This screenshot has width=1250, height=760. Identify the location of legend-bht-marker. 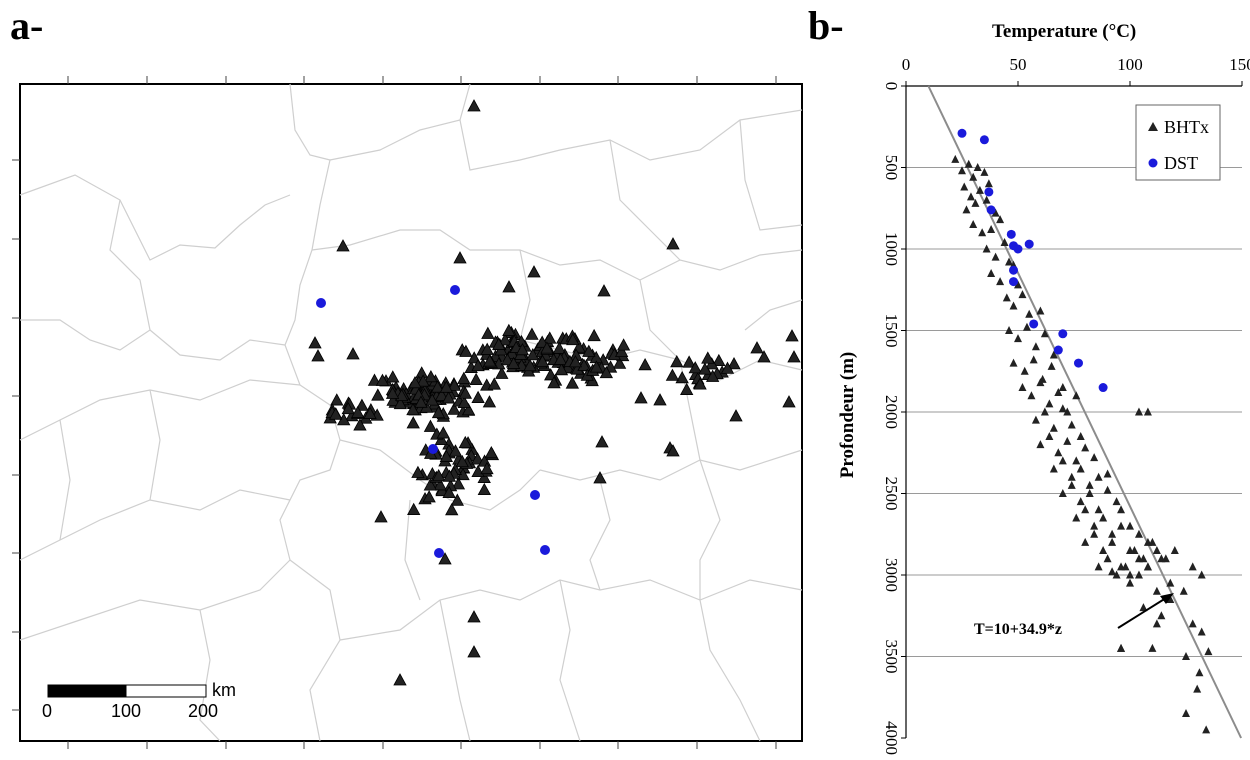
(1153, 126).